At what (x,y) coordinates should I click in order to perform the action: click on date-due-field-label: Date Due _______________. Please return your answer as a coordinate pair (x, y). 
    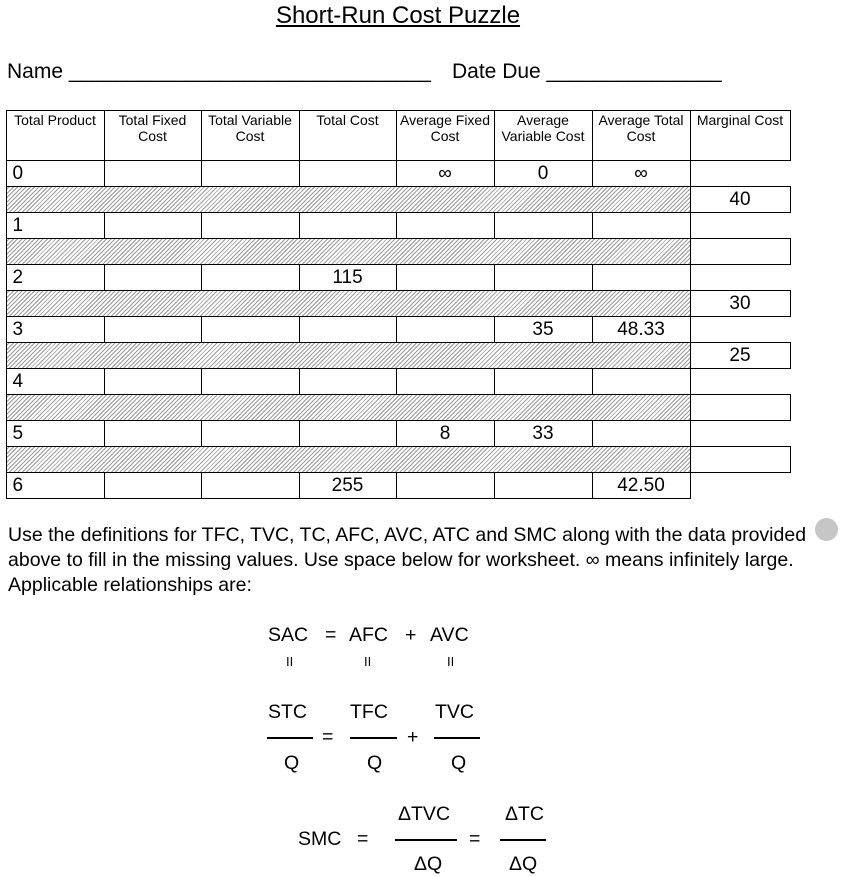
    Looking at the image, I should click on (587, 71).